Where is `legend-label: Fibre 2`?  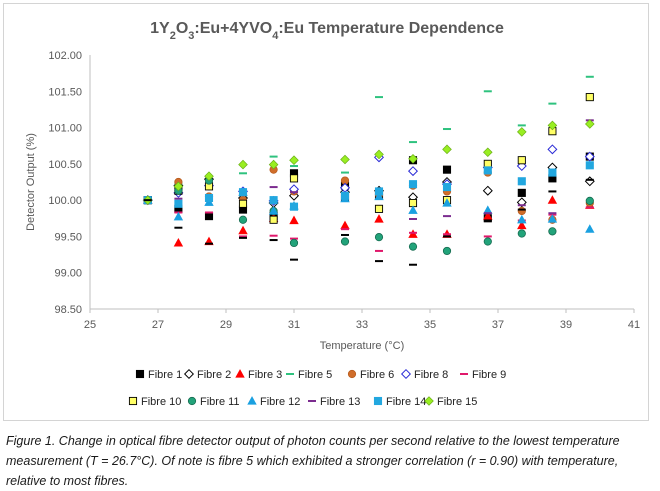
legend-label: Fibre 2 is located at coordinates (214, 375).